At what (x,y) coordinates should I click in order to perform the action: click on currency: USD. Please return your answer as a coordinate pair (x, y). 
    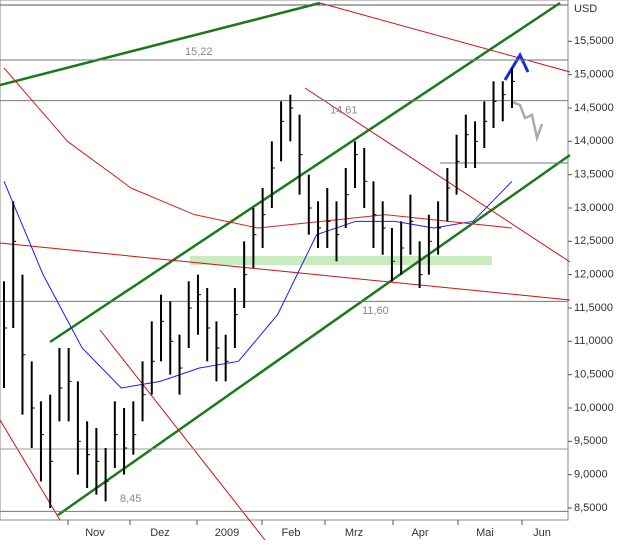
    Looking at the image, I should click on (585, 9).